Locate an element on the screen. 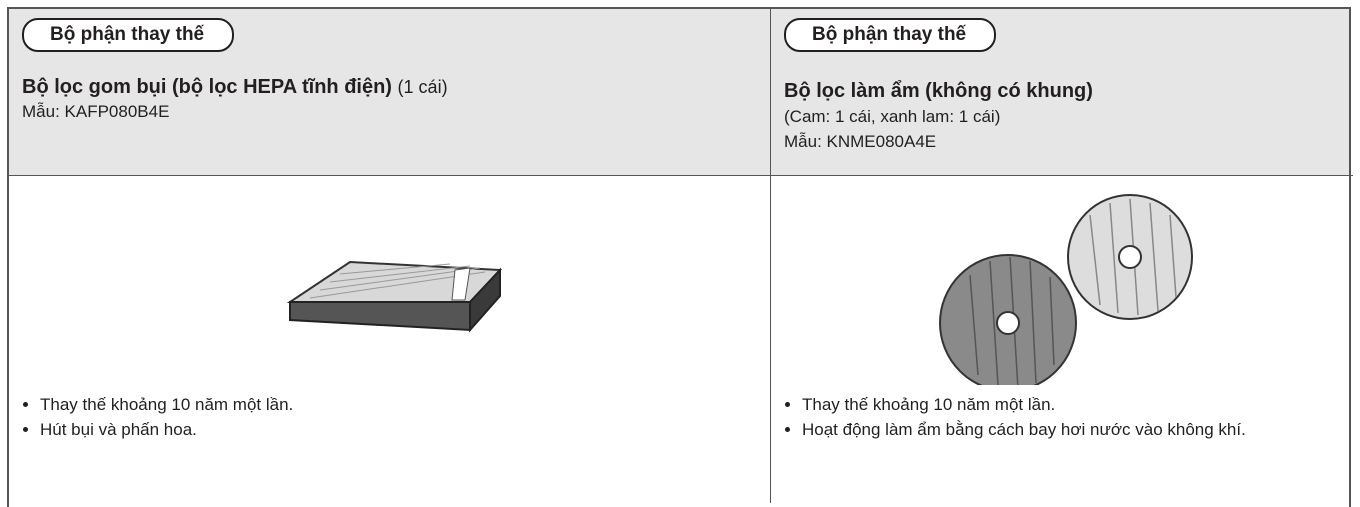 The image size is (1360, 507). humidifying-filter-illustration is located at coordinates (1066, 289).